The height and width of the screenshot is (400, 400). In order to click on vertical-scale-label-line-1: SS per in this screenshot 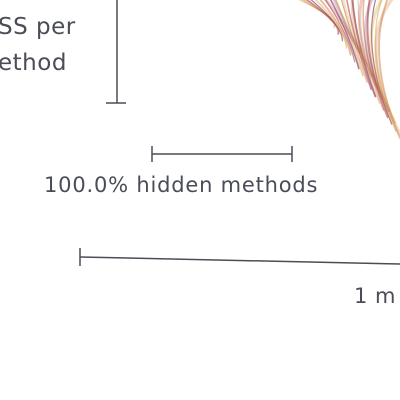, I will do `click(38, 27)`.